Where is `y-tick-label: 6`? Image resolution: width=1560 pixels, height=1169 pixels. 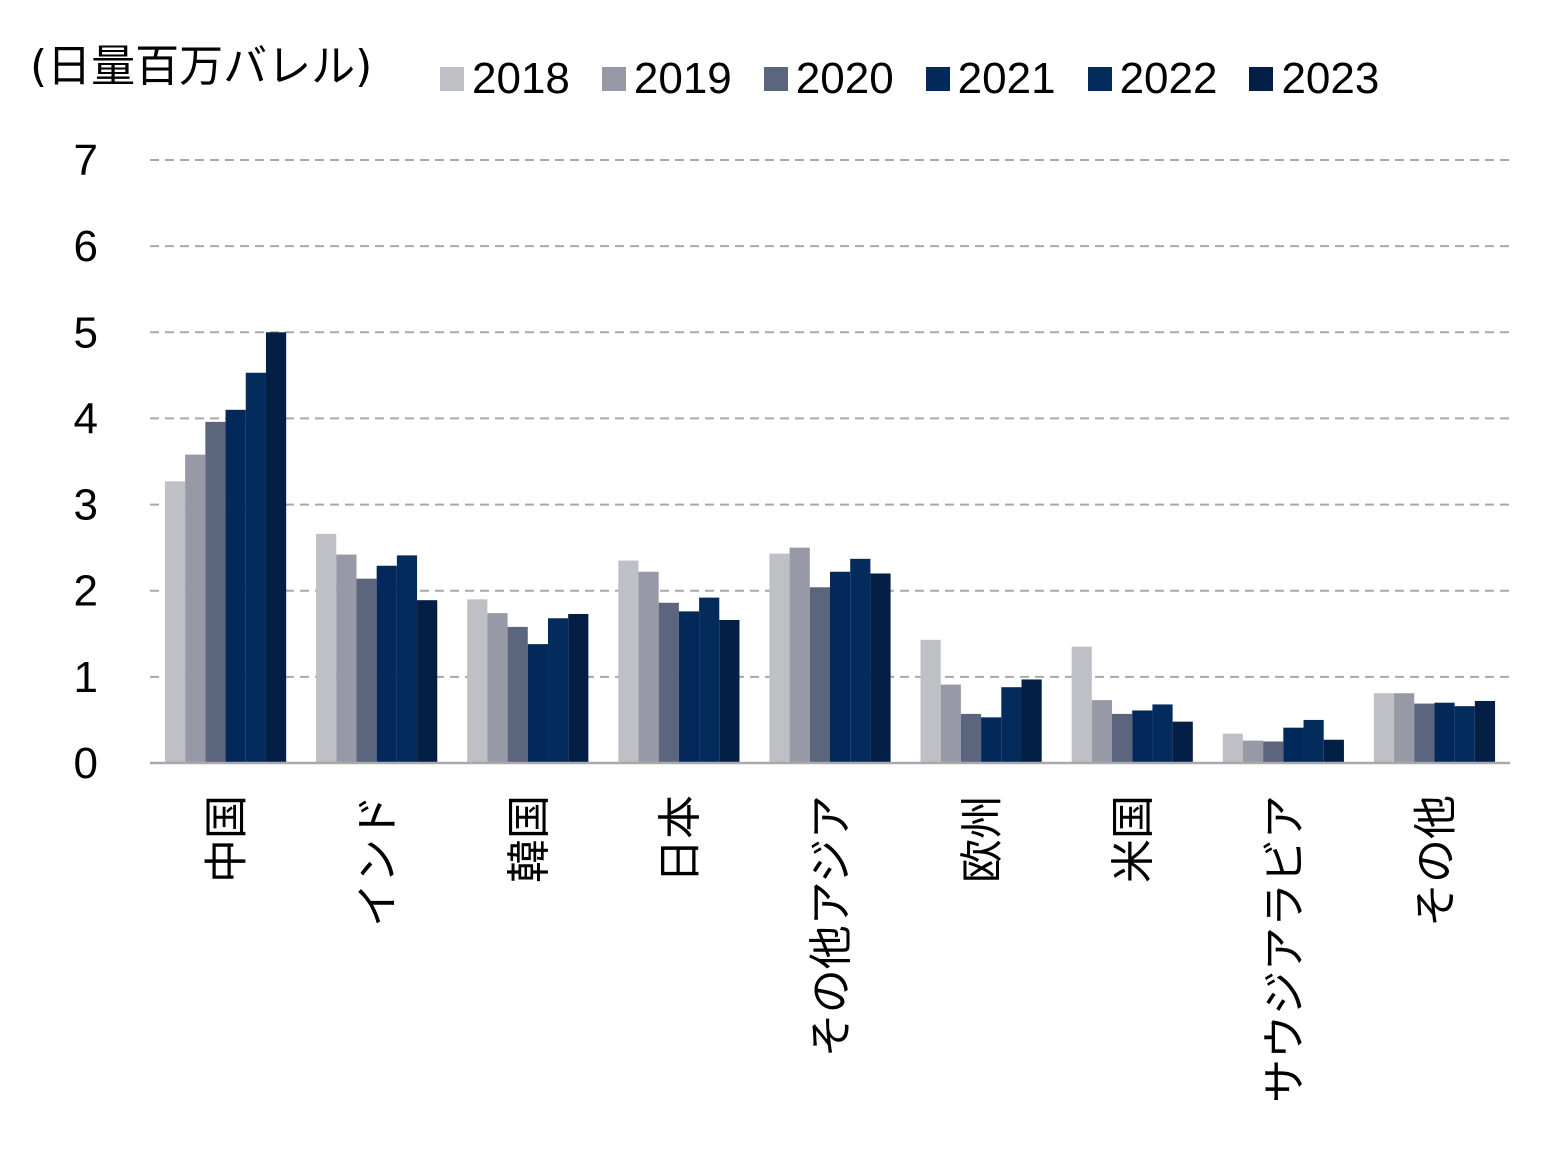
y-tick-label: 6 is located at coordinates (86, 246).